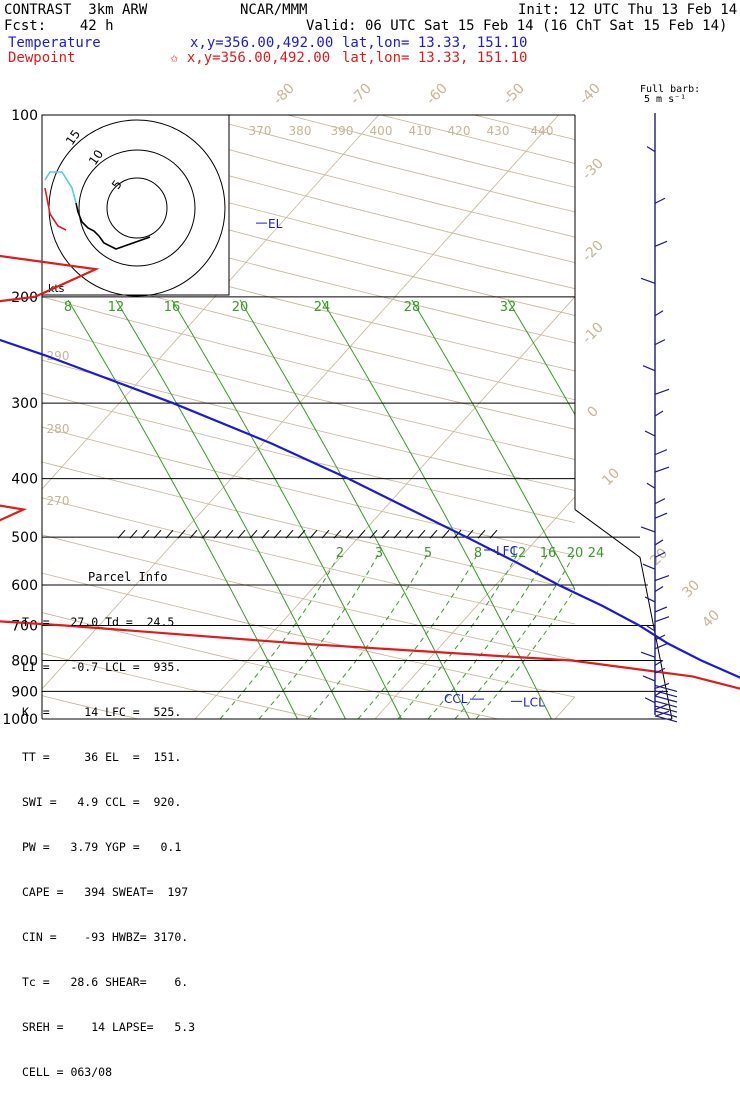 The width and height of the screenshot is (740, 1095). Describe the element at coordinates (24, 116) in the screenshot. I see `pressure-tick-label: 100` at that location.